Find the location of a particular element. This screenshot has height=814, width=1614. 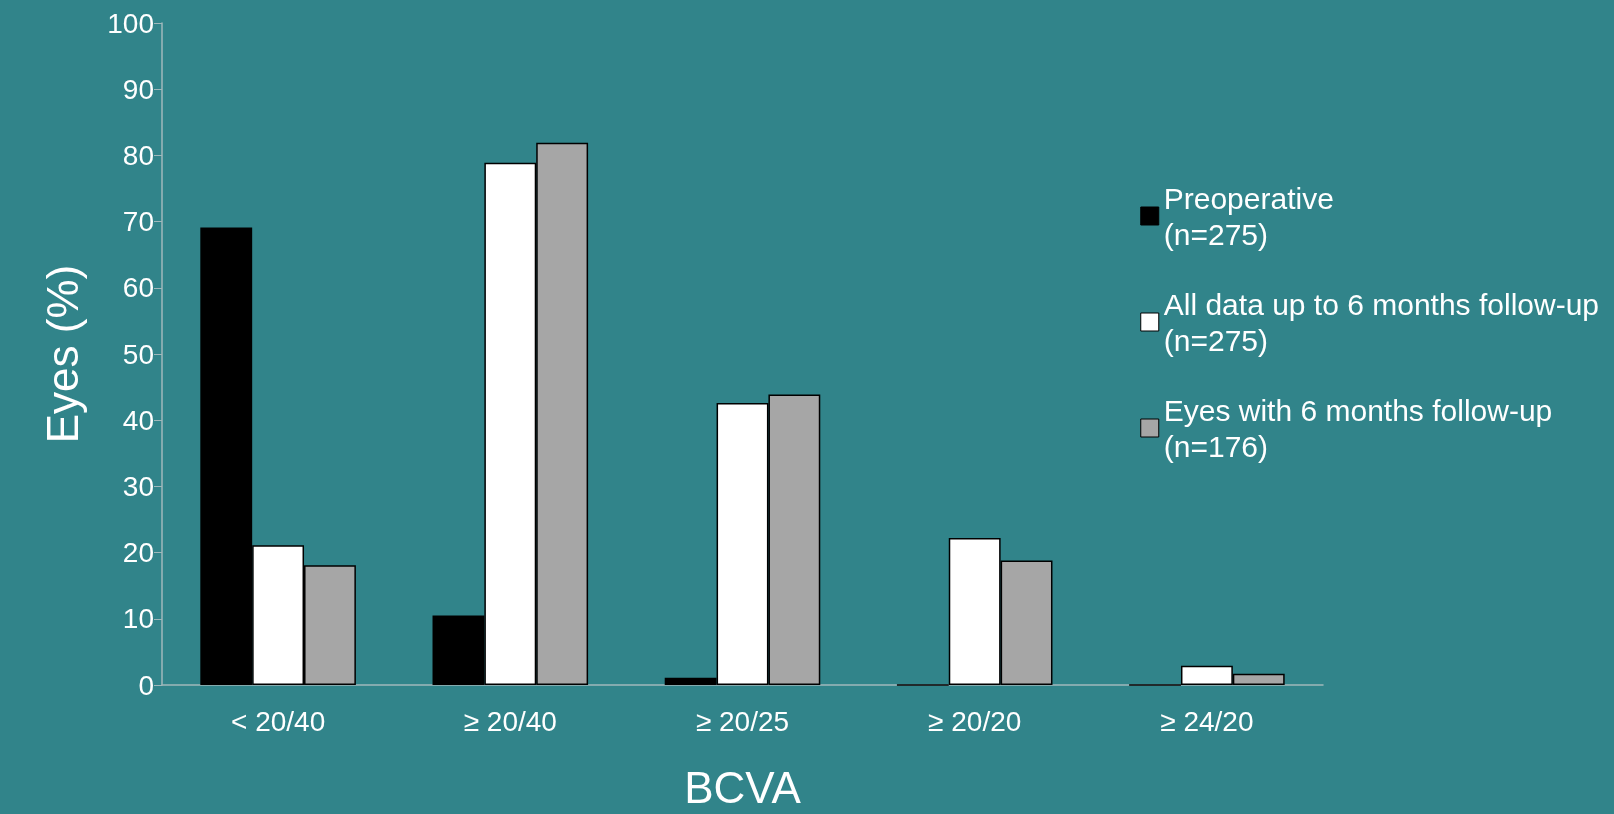

x-tick-label: ≥ 20/25 is located at coordinates (742, 721).